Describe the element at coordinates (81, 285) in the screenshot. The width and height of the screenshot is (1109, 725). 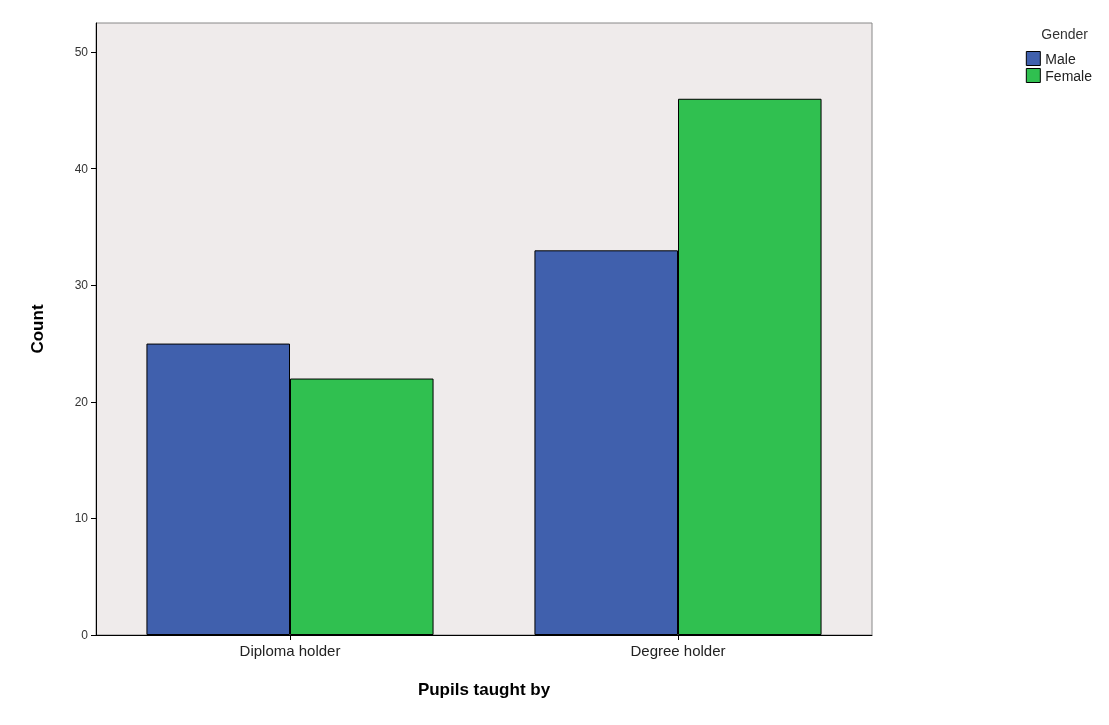
I see `y-tick-label: 30` at that location.